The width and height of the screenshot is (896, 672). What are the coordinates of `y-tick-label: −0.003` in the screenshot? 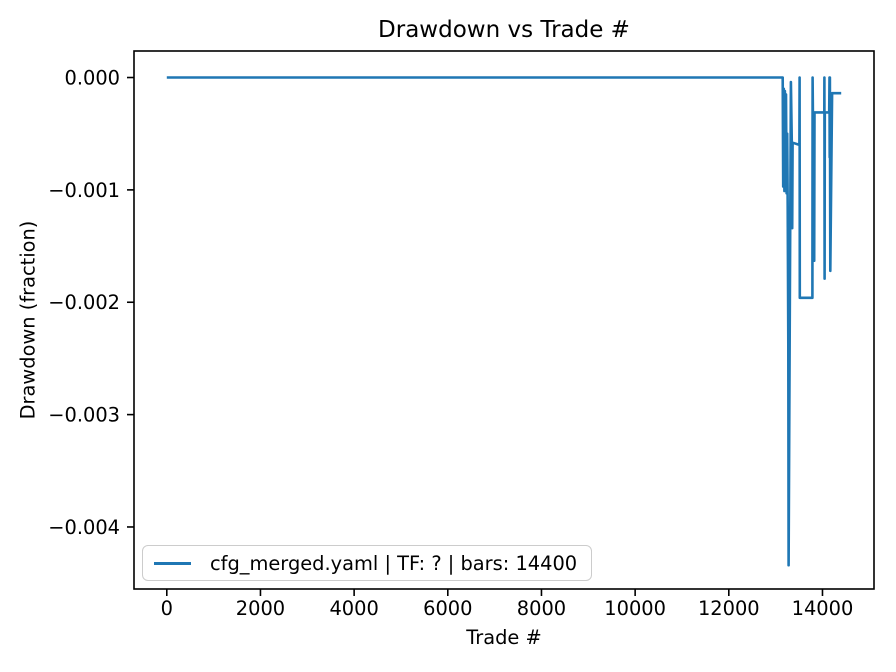 It's located at (84, 415).